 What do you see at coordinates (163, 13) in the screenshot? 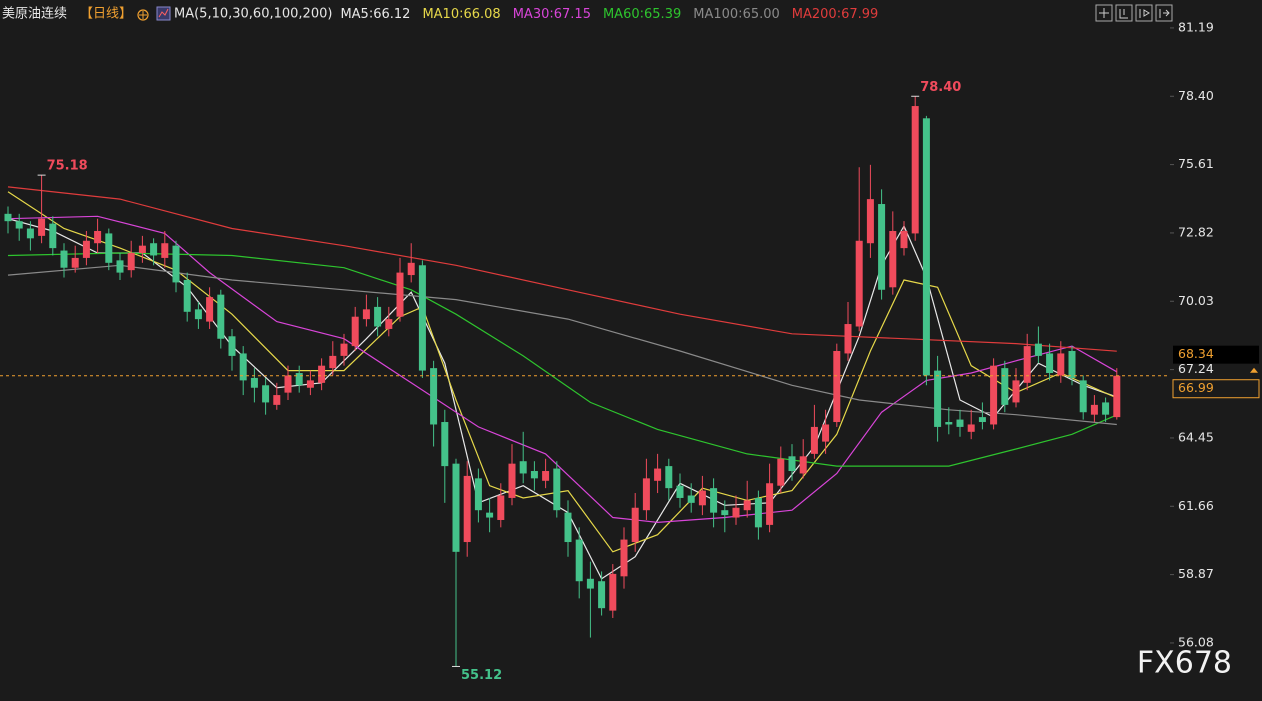
I see `indicator-icon-line` at bounding box center [163, 13].